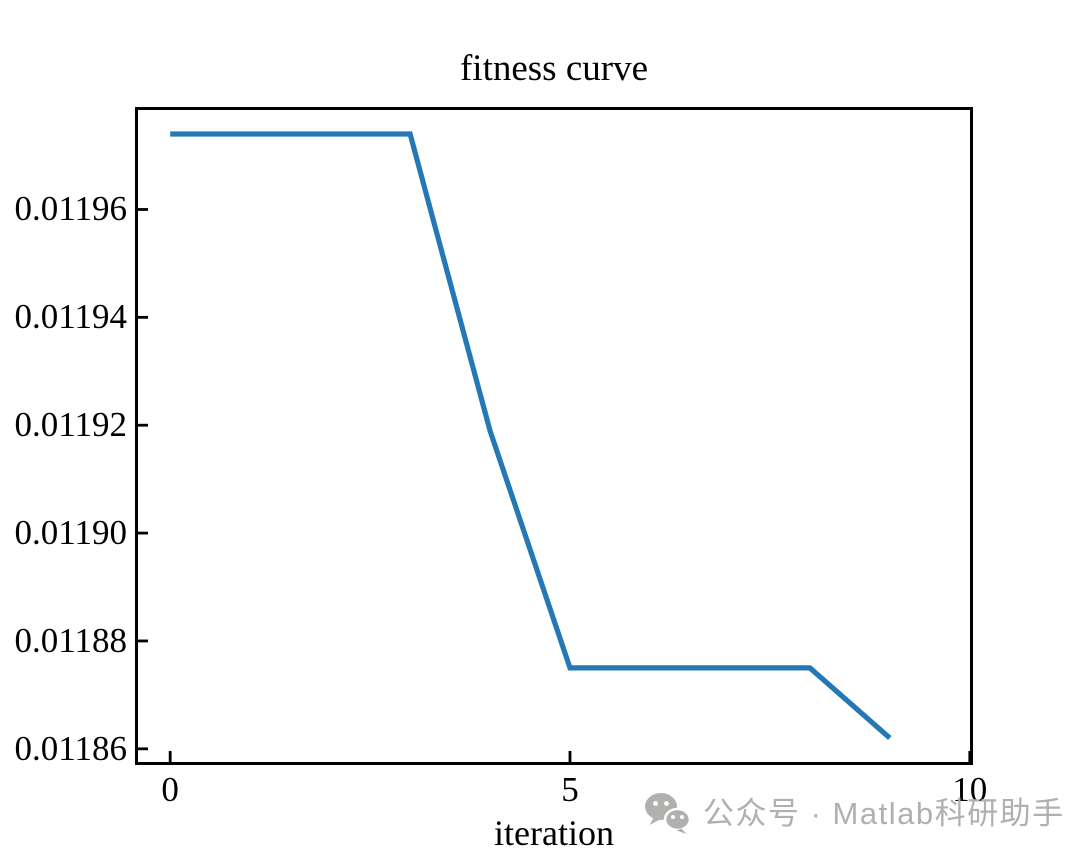 Image resolution: width=1080 pixels, height=864 pixels. Describe the element at coordinates (570, 789) in the screenshot. I see `x-tick-label: 5` at that location.